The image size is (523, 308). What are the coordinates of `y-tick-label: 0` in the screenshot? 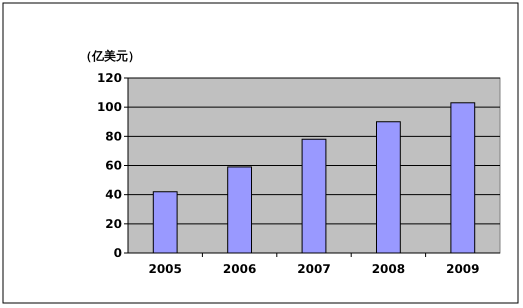 It's located at (118, 253).